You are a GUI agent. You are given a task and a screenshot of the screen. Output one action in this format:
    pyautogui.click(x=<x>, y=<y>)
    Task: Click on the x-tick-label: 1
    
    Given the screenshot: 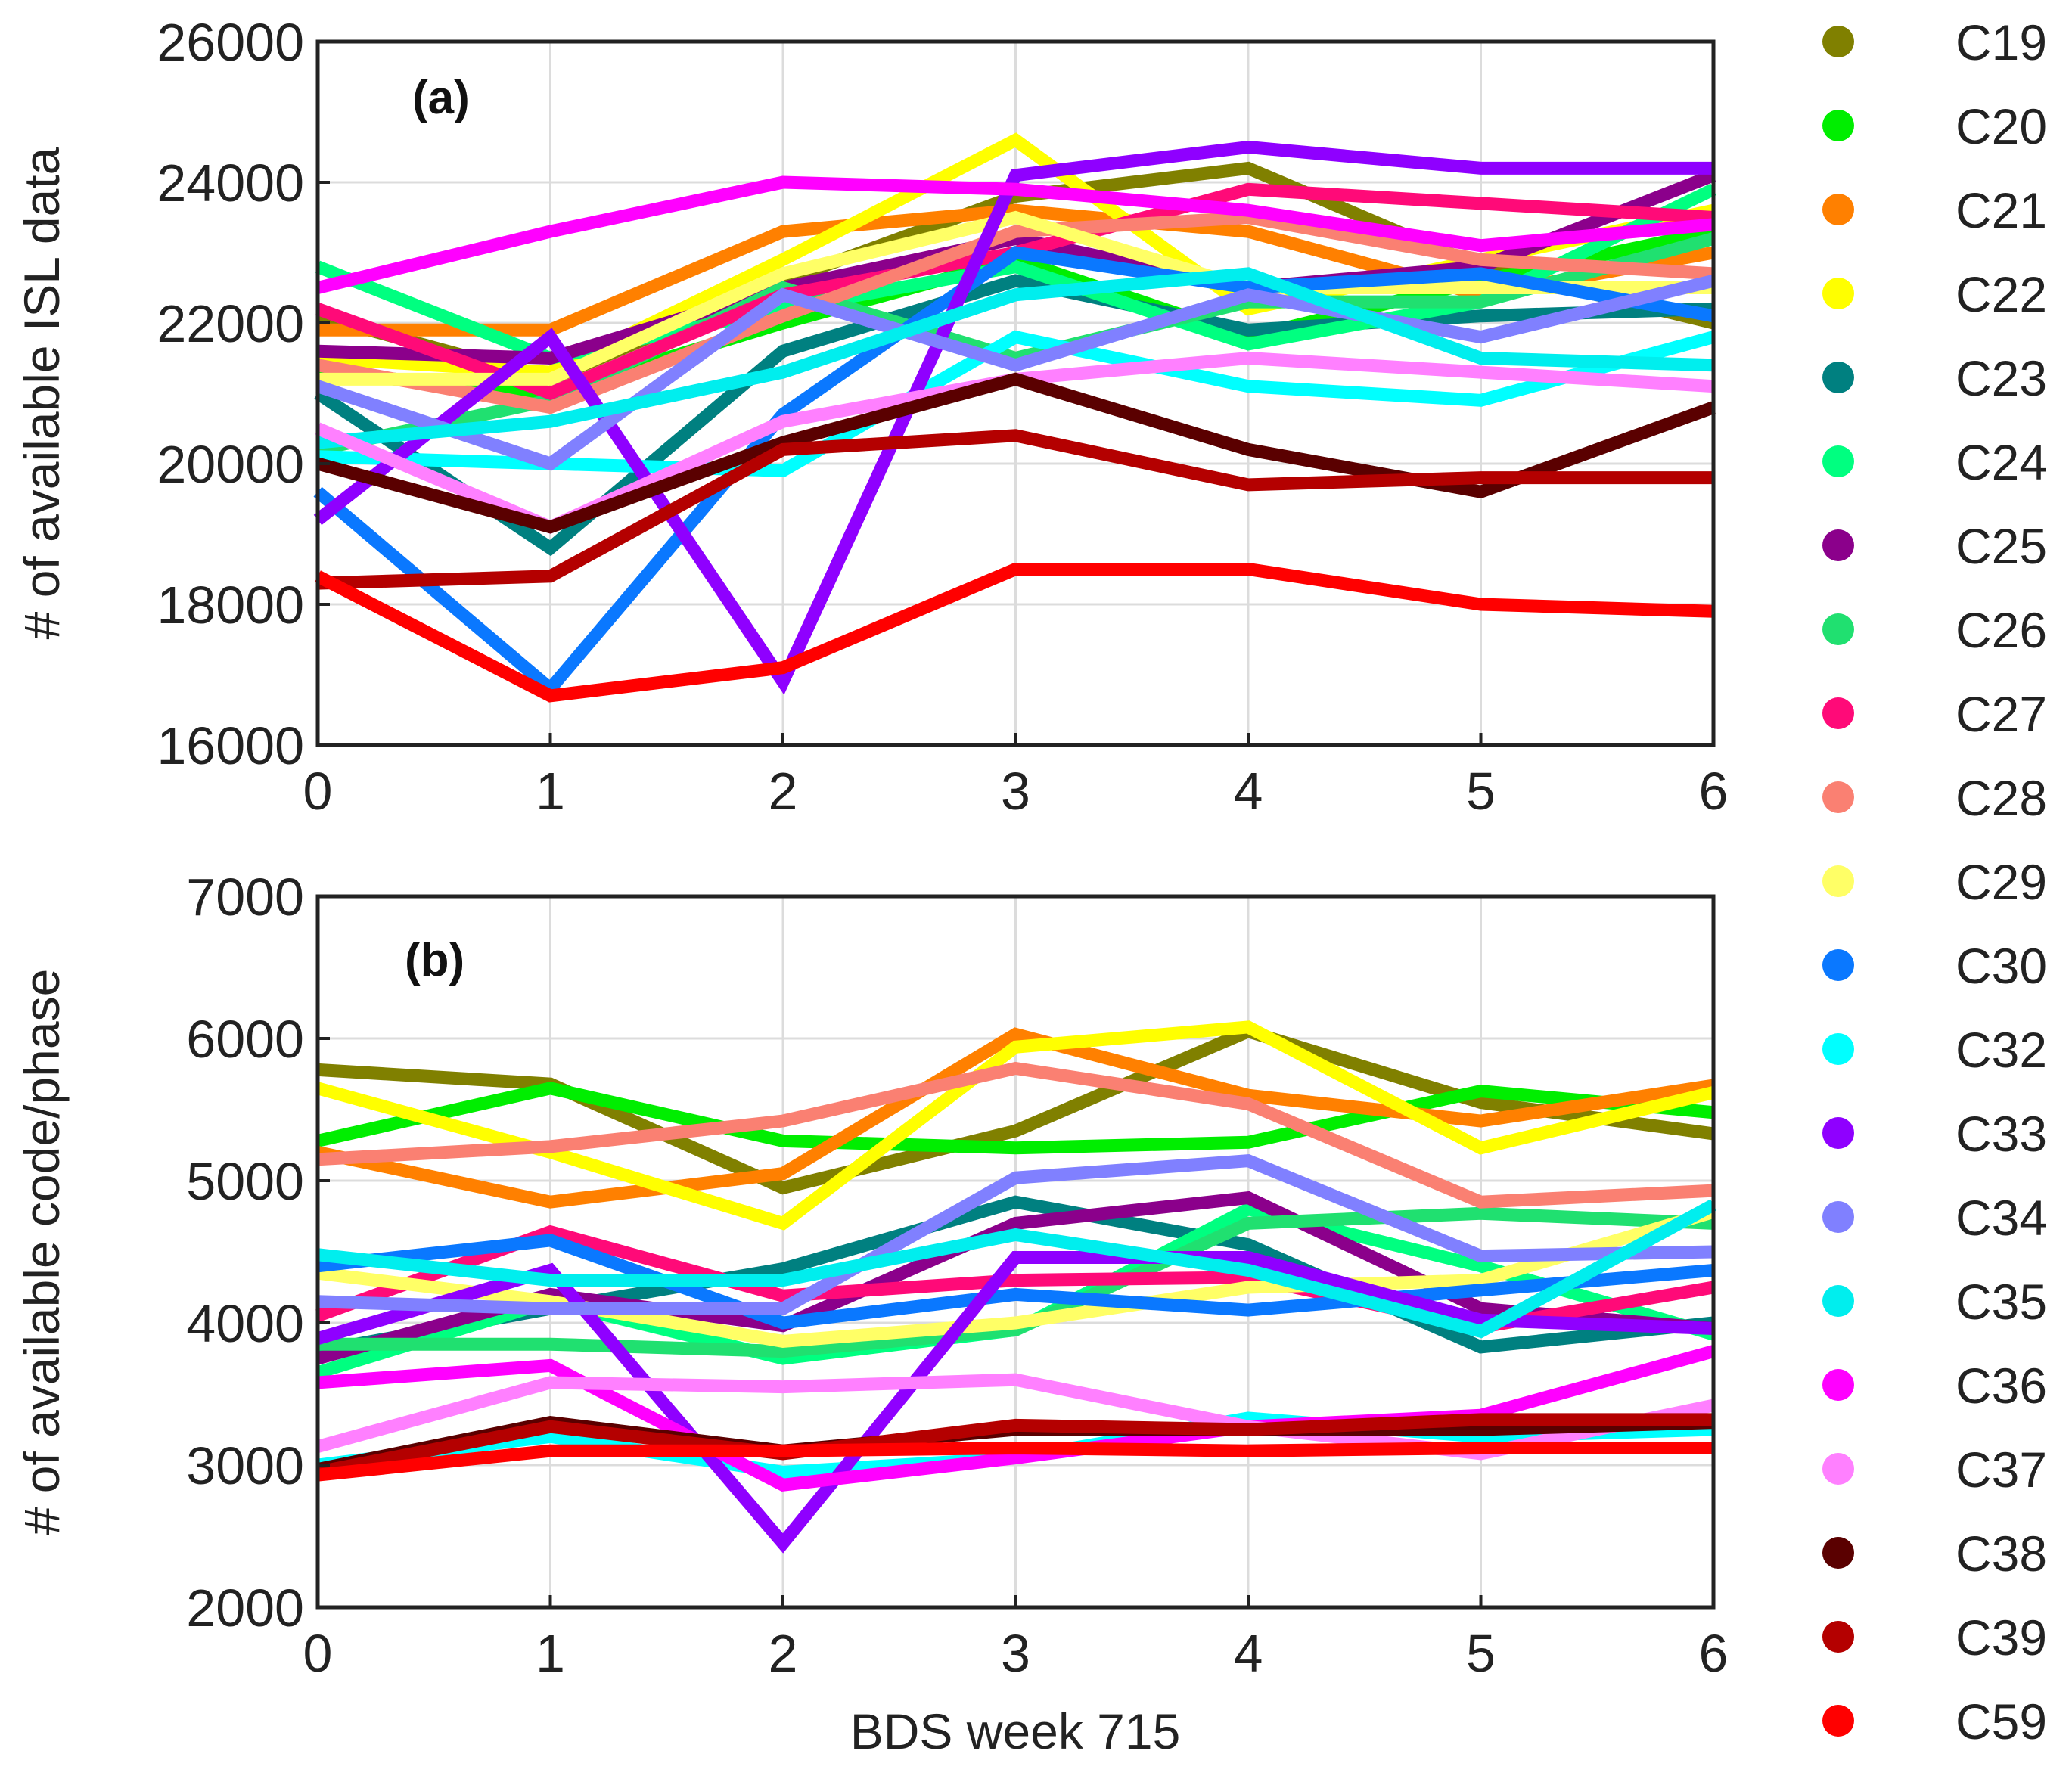 What is the action you would take?
    pyautogui.click(x=550, y=1653)
    